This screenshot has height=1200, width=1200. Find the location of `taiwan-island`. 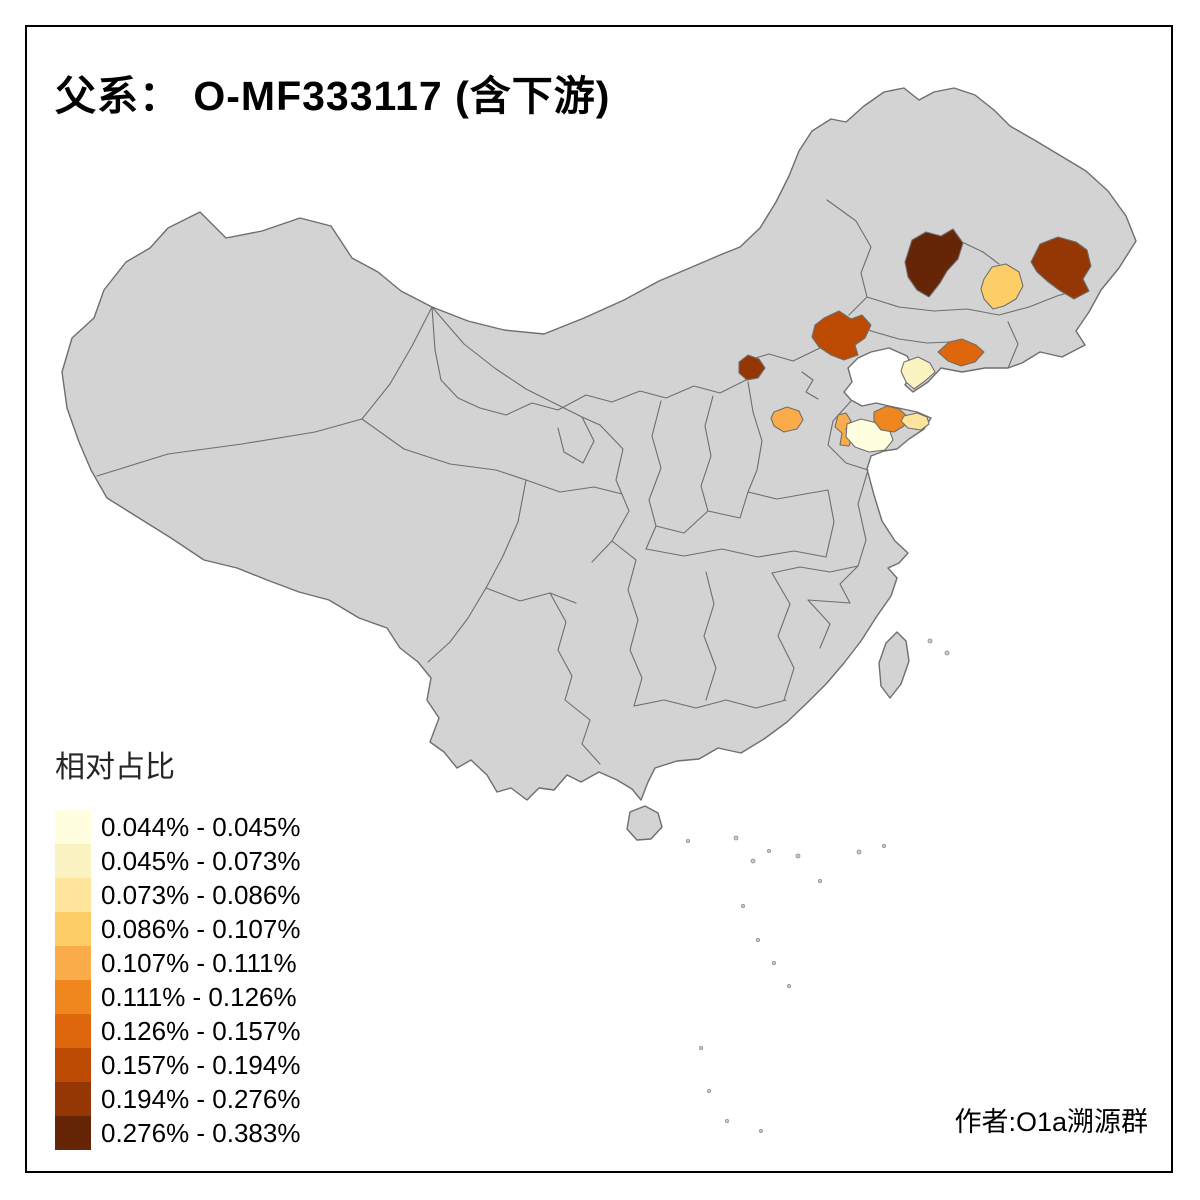

taiwan-island is located at coordinates (894, 665).